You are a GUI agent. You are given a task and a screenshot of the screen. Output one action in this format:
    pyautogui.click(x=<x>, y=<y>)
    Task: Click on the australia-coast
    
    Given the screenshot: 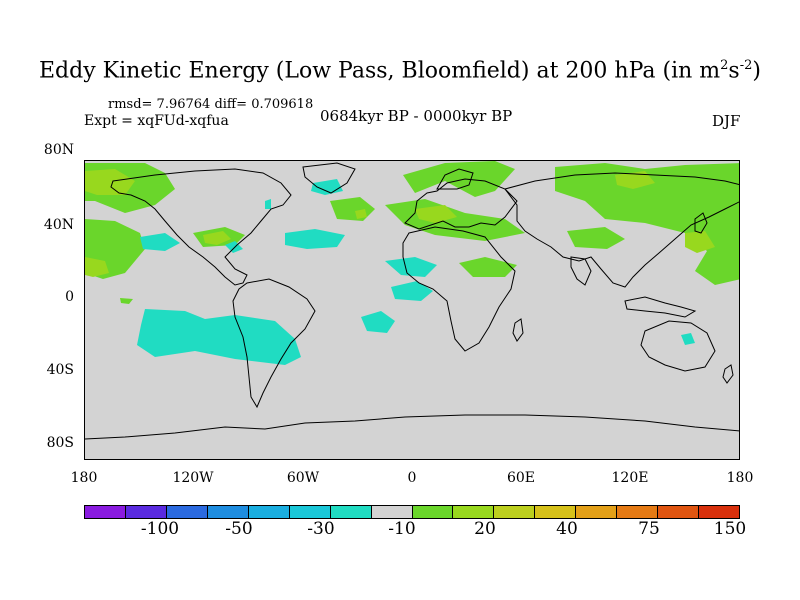 What is the action you would take?
    pyautogui.click(x=678, y=346)
    